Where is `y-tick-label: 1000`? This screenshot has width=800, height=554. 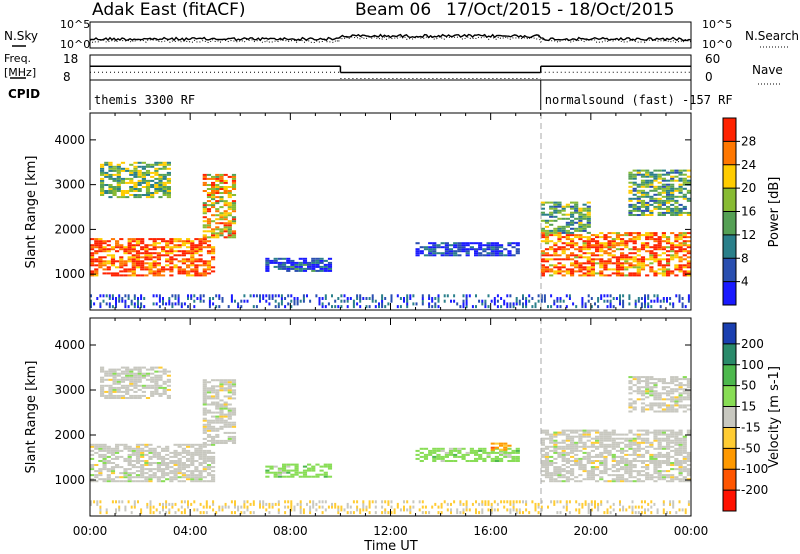
y-tick-label: 1000 is located at coordinates (69, 274).